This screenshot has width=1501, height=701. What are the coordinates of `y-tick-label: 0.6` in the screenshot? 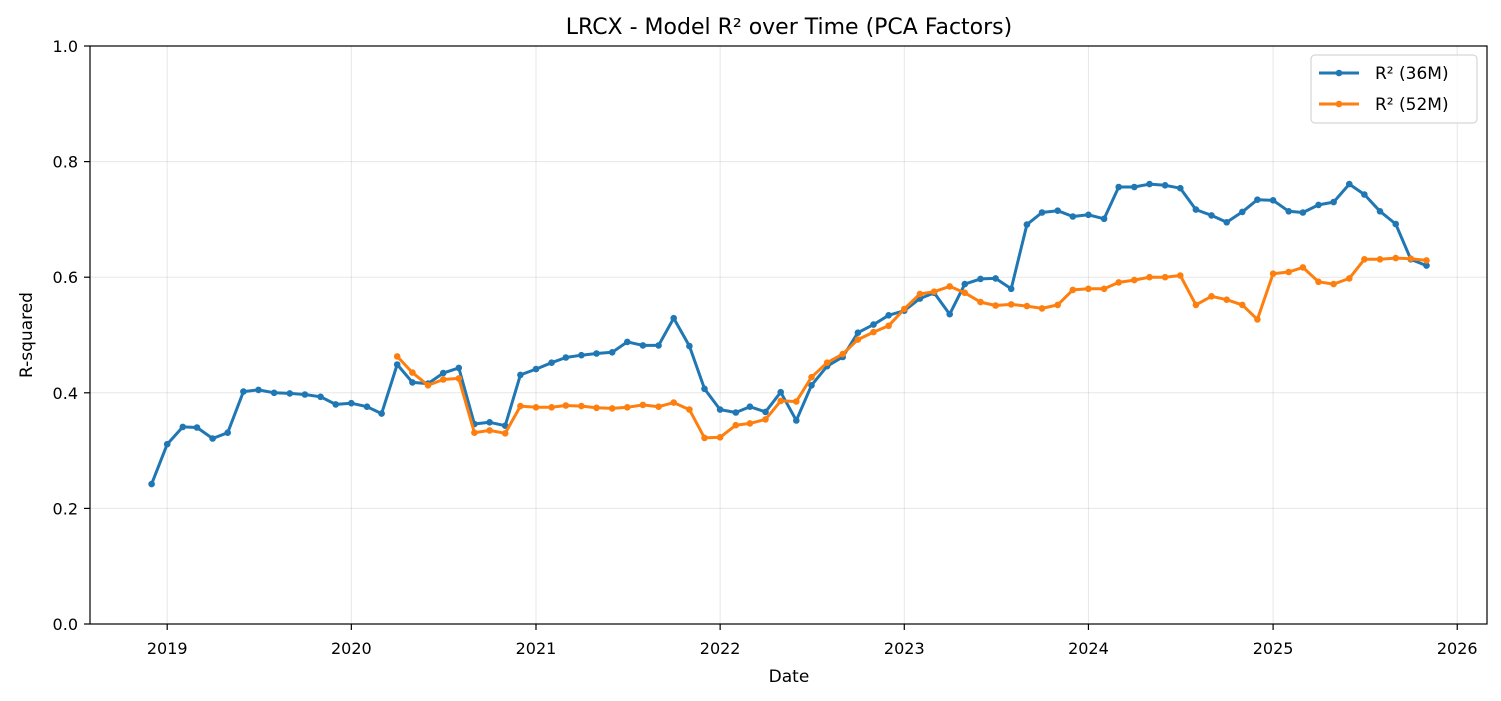 It's located at (65, 277).